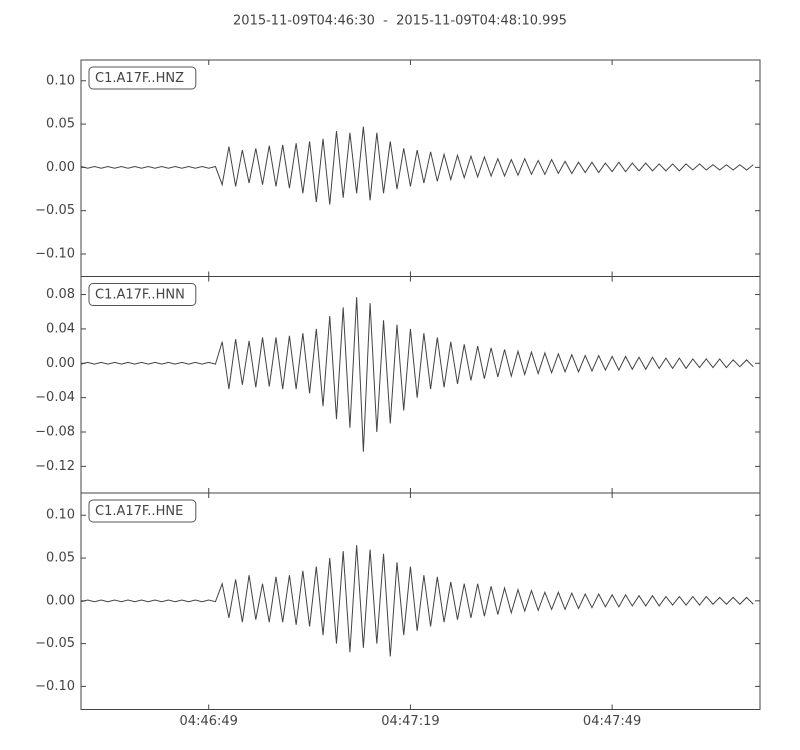 The image size is (800, 750). Describe the element at coordinates (410, 721) in the screenshot. I see `x-tick-label: 04:47:19` at that location.